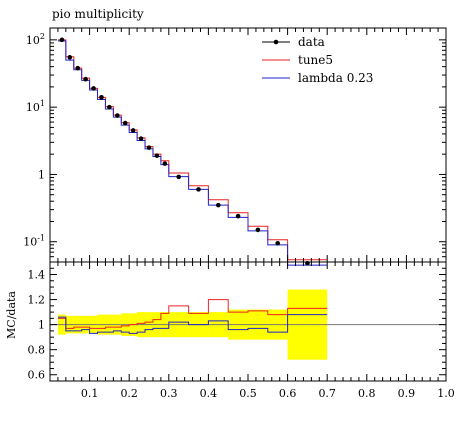 The width and height of the screenshot is (461, 422). I want to click on main-y-tick-label: 10⁻¹, so click(34, 241).